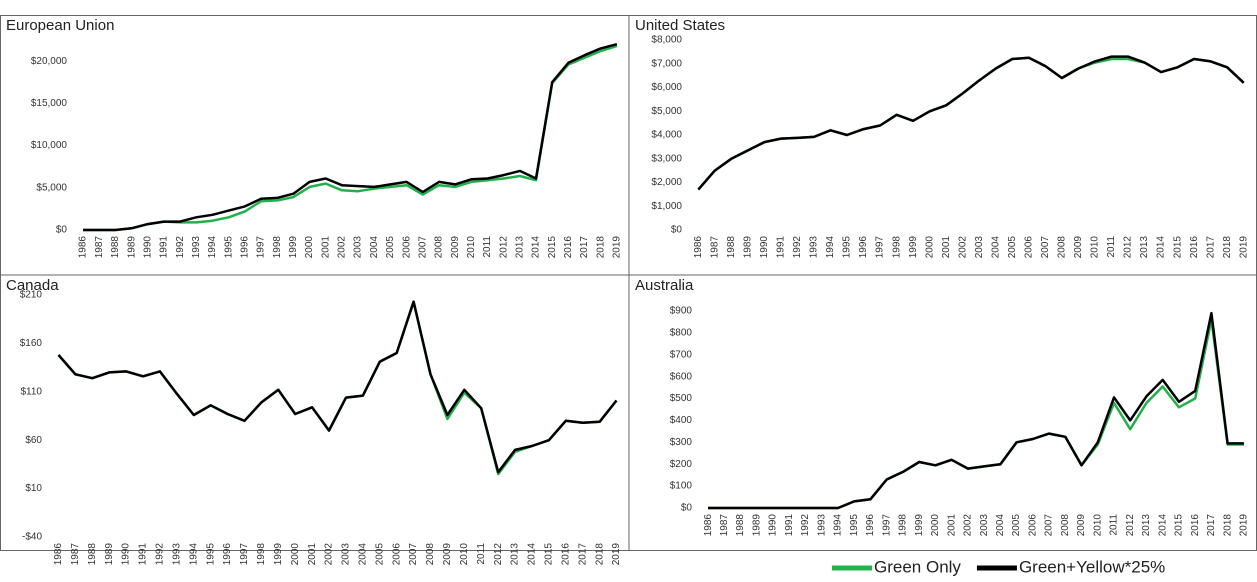 The image size is (1257, 582). I want to click on panel-title: Australia, so click(664, 285).